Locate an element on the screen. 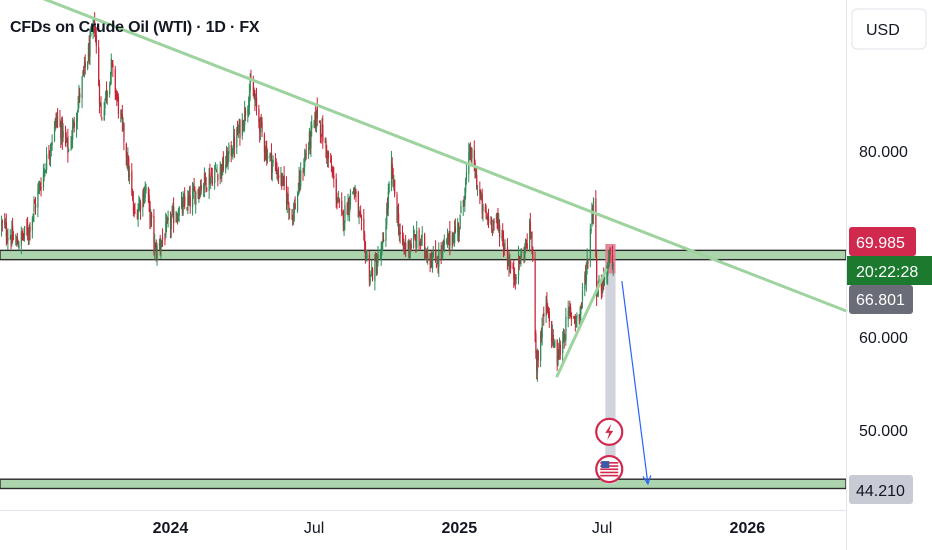 This screenshot has width=932, height=550. trendline is located at coordinates (581, 323).